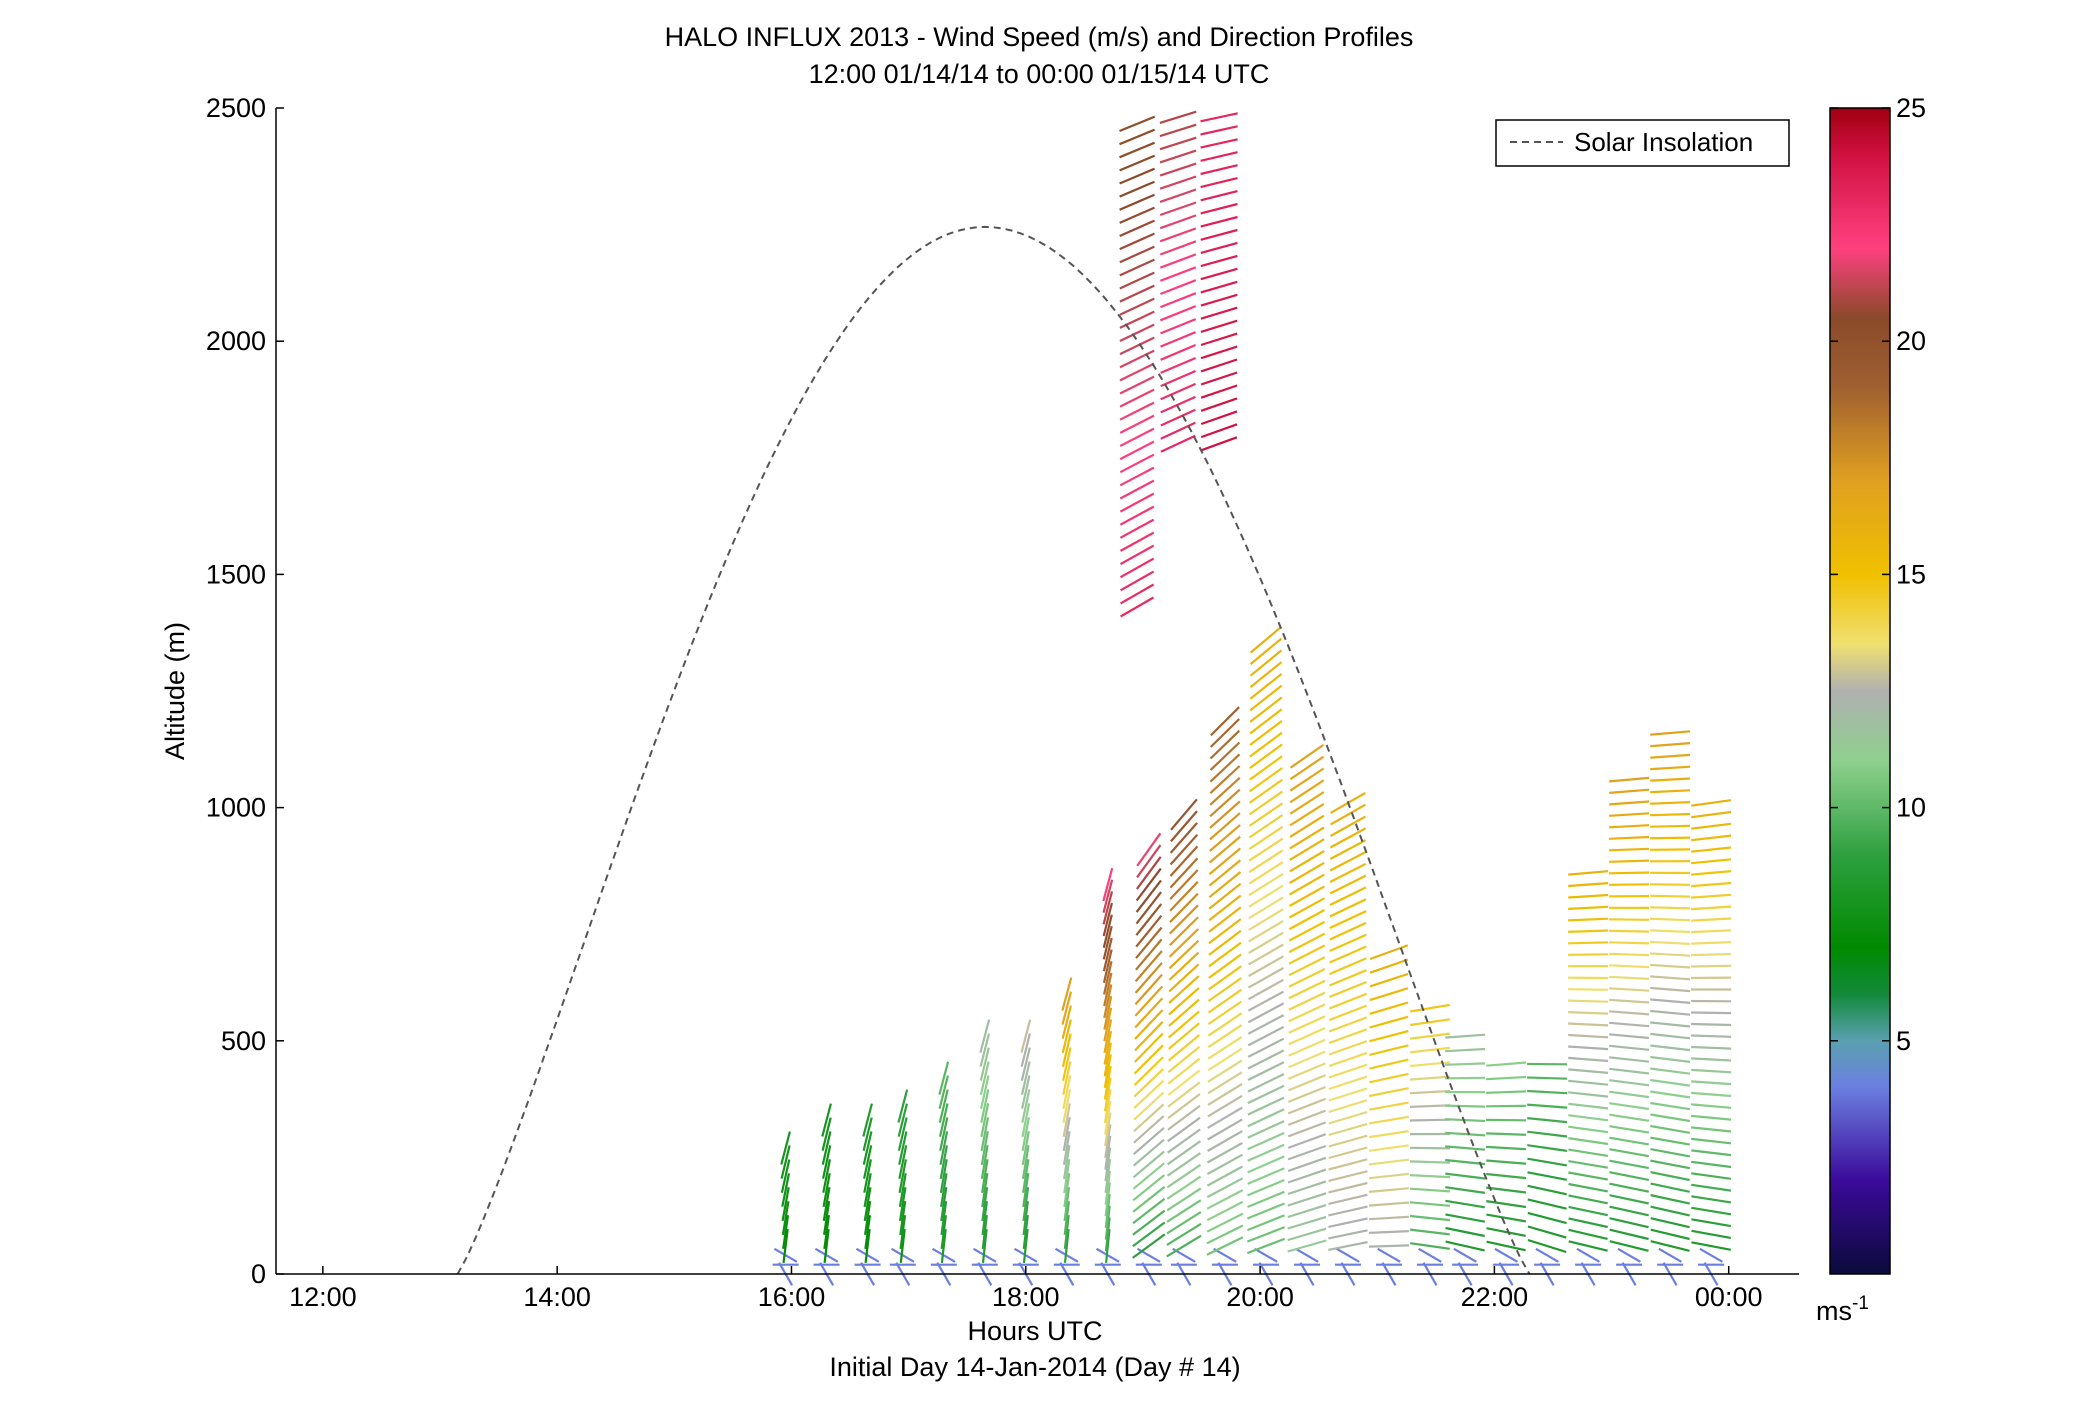 This screenshot has height=1425, width=2098. Describe the element at coordinates (557, 1297) in the screenshot. I see `x-tick-label: 14:00` at that location.